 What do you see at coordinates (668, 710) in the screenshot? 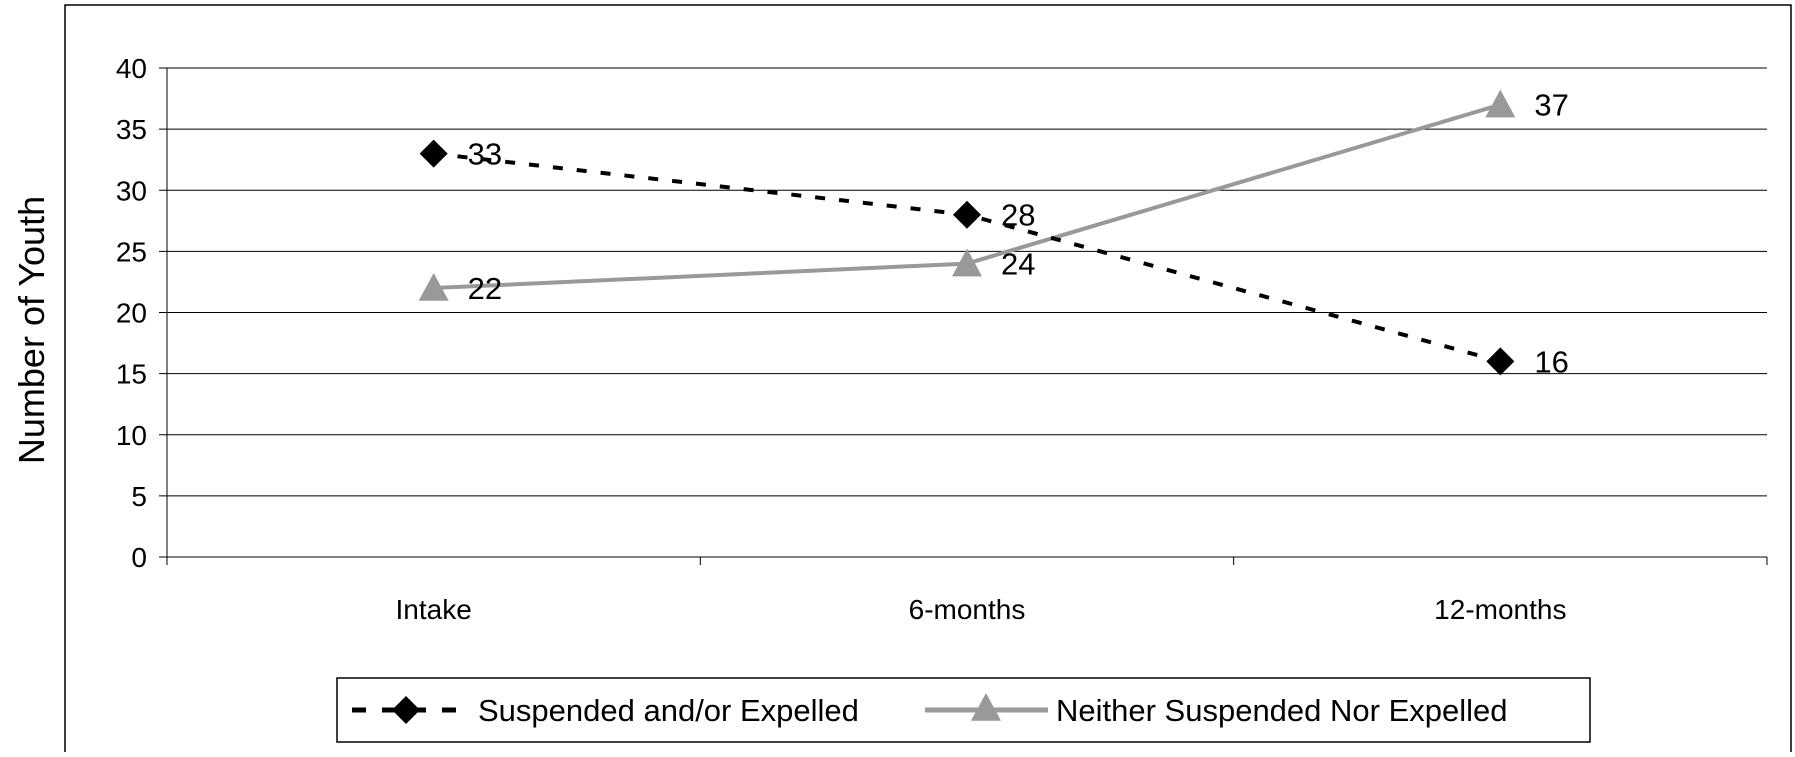
I see `legend-label: Suspended and/or Expelled` at bounding box center [668, 710].